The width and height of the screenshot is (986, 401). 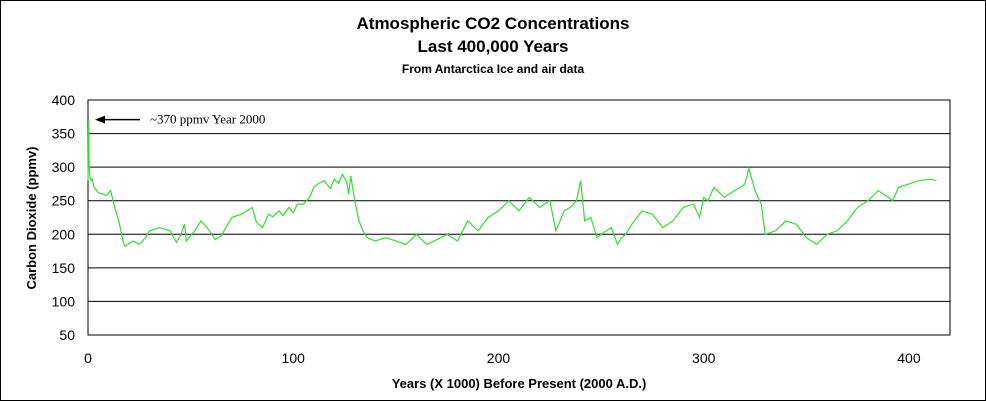 I want to click on annotation: ~370 ppmv Year 2000, so click(x=180, y=119).